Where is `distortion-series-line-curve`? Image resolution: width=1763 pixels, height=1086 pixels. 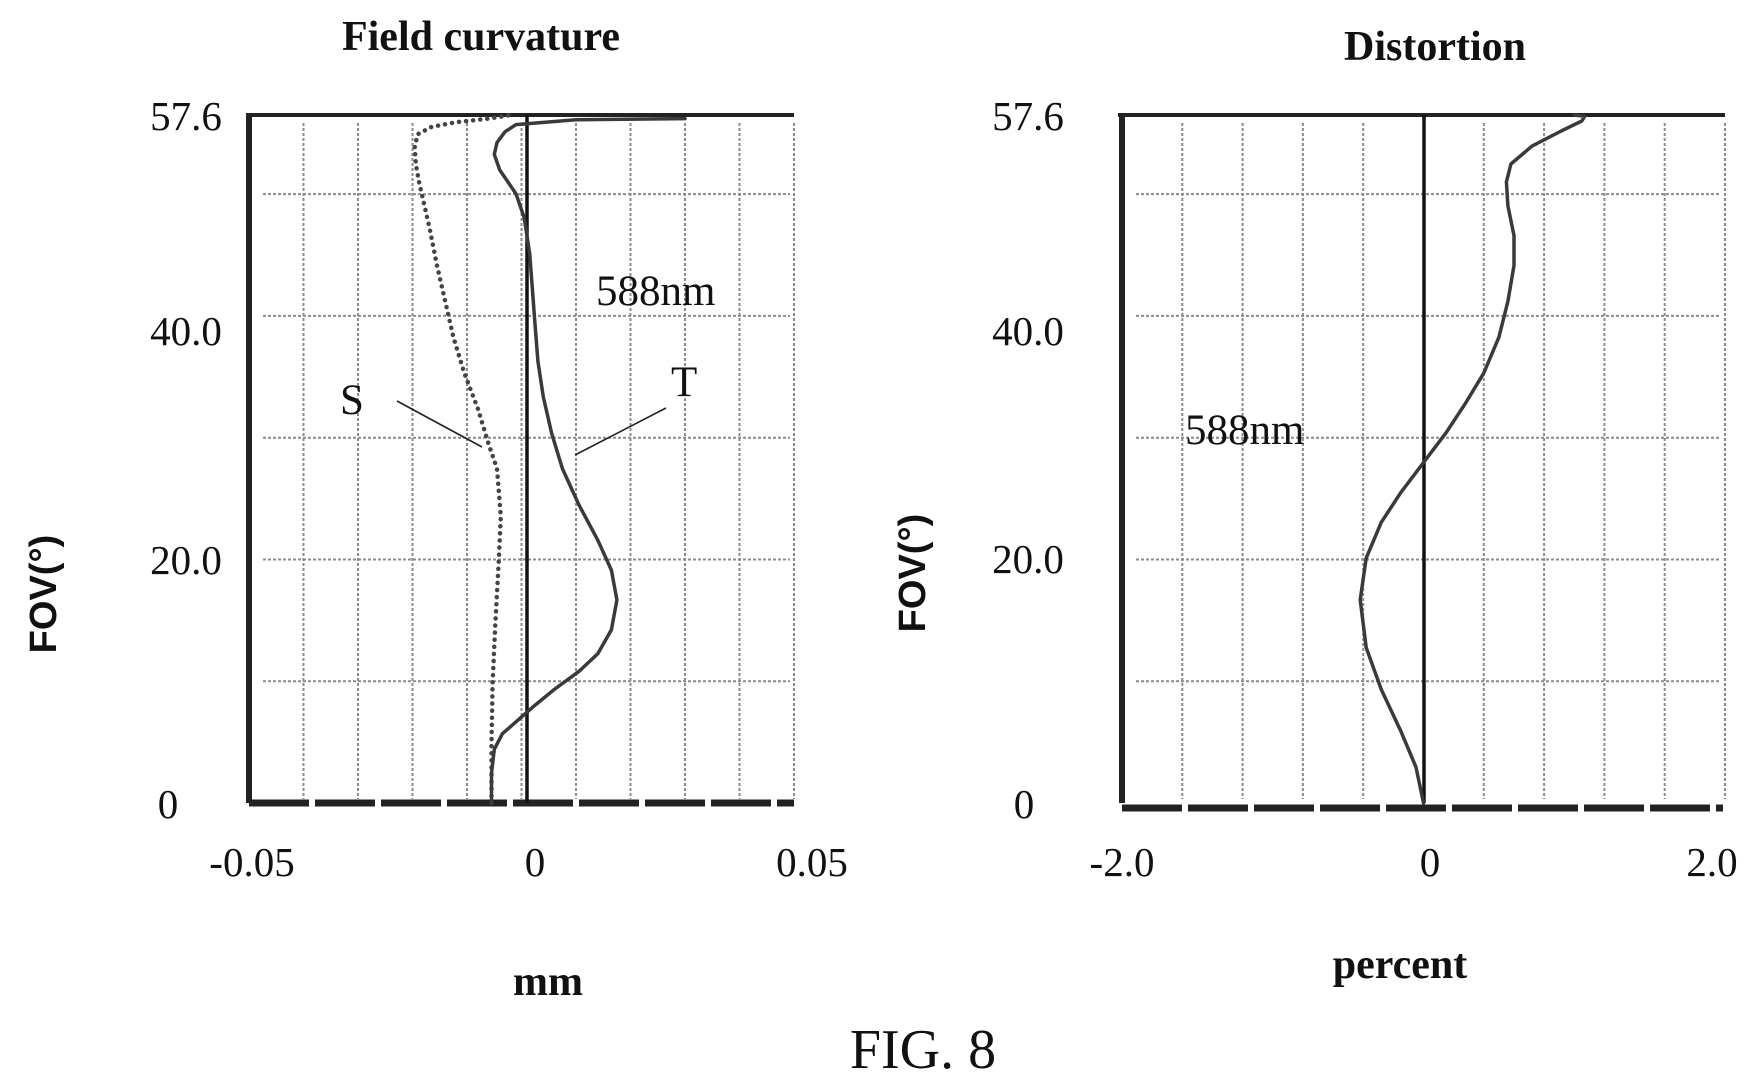 distortion-series-line-curve is located at coordinates (1472, 459).